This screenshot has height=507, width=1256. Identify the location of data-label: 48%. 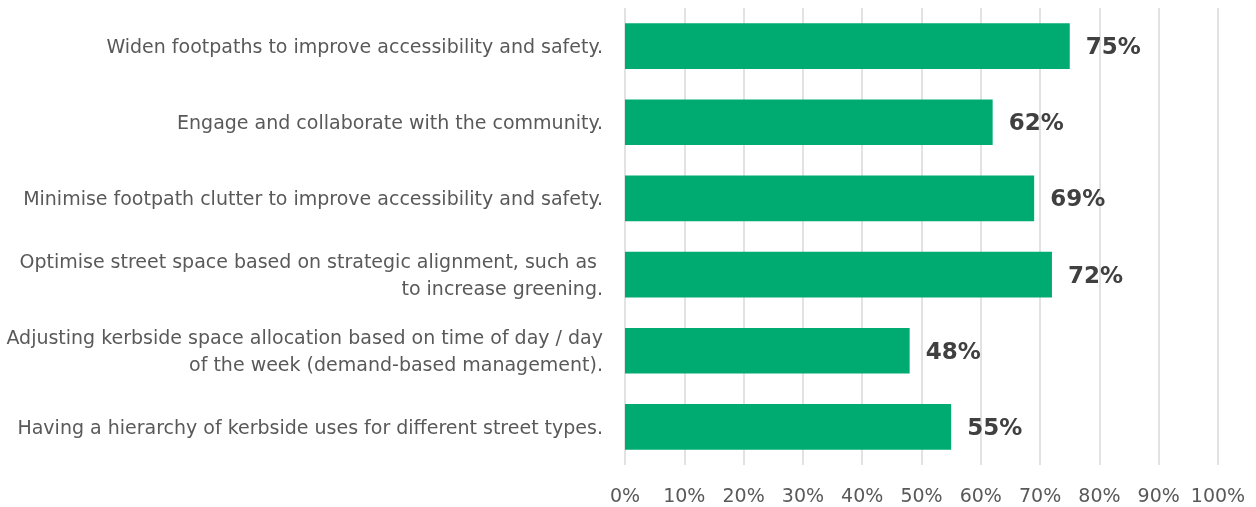
(953, 350).